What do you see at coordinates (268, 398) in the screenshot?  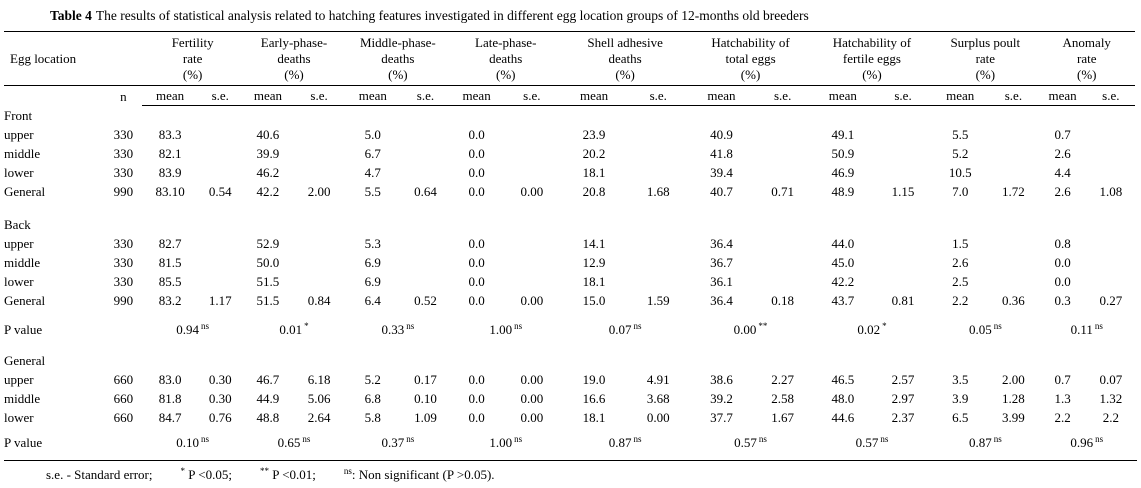 I see `mean-value: 44.9` at bounding box center [268, 398].